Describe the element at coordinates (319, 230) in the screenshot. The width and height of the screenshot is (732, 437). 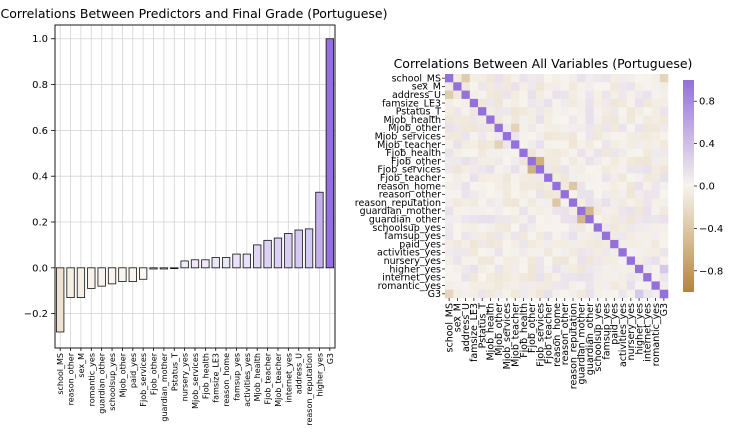
I see `bar-higher_yes` at that location.